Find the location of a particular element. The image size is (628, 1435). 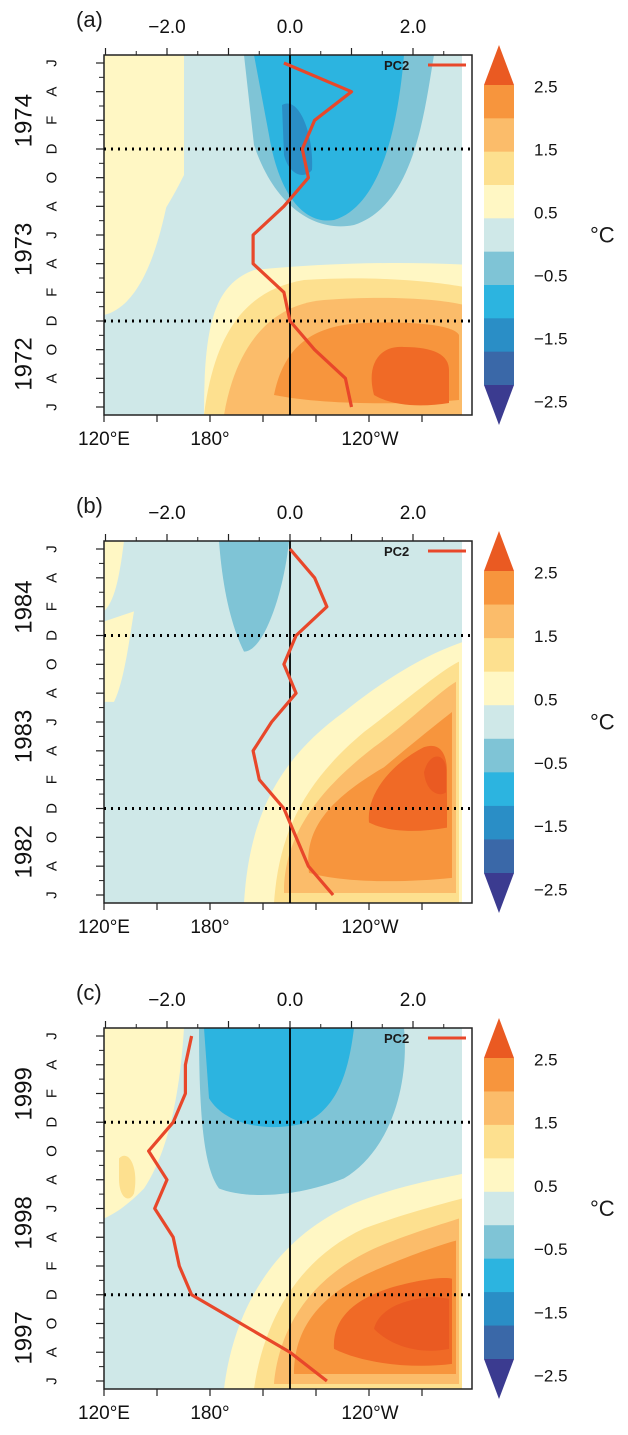

year-label: 1972 is located at coordinates (24, 363).